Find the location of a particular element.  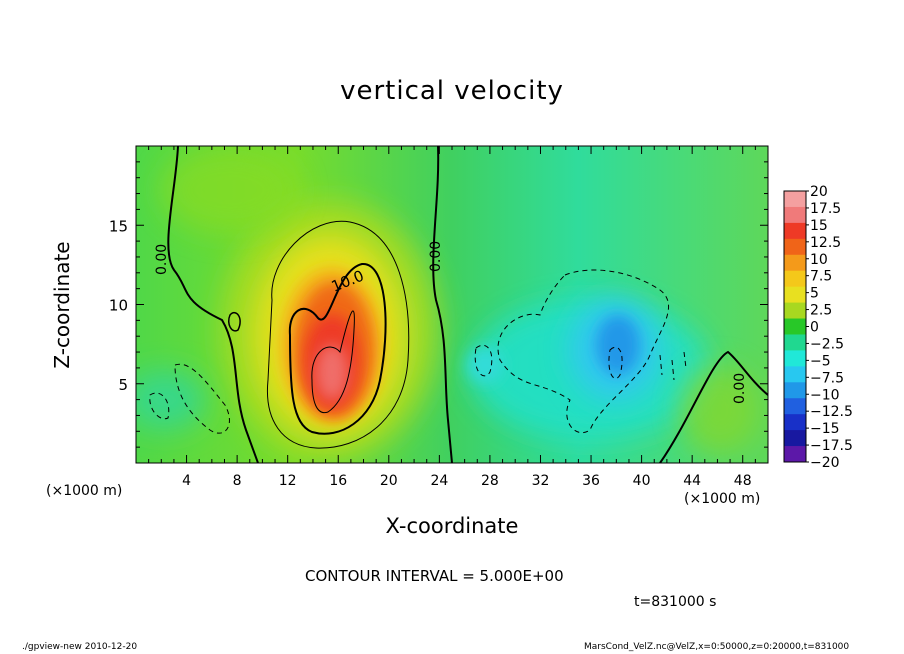

colorbar-label: 5 is located at coordinates (814, 294).